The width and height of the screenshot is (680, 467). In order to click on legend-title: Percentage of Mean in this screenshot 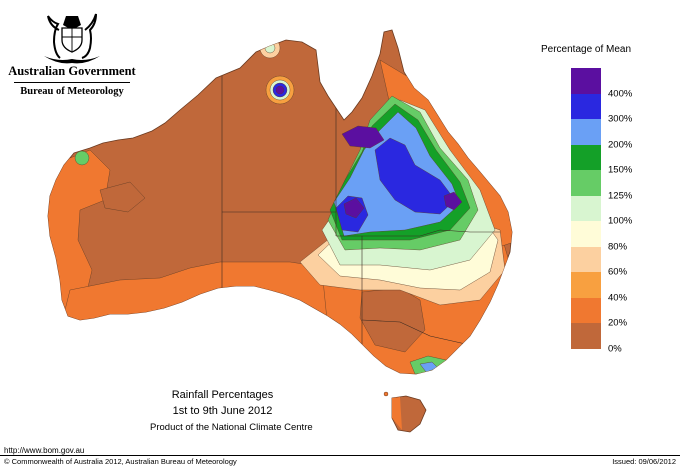, I will do `click(586, 49)`.